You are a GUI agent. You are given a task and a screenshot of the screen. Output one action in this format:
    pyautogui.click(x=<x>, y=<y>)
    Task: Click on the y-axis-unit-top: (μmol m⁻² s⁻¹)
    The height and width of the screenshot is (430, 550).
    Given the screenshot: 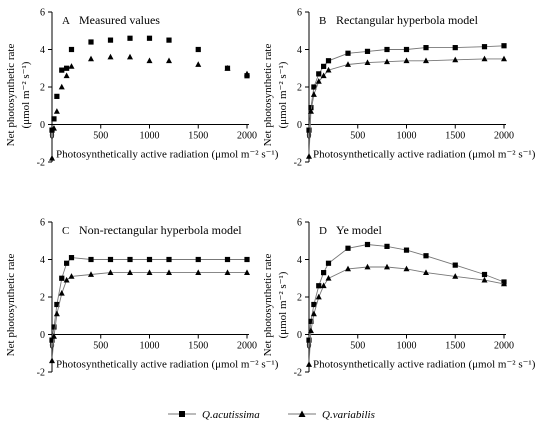 What is the action you would take?
    pyautogui.click(x=26, y=94)
    